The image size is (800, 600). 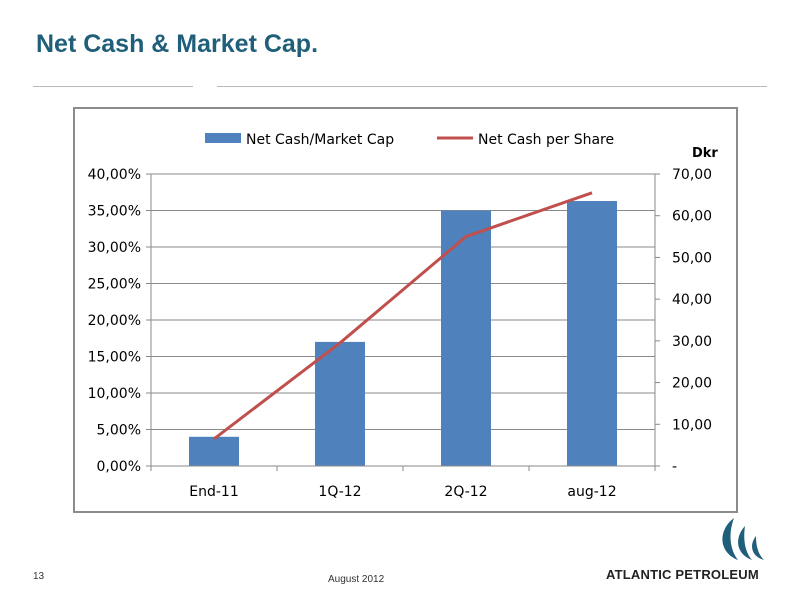 What do you see at coordinates (546, 140) in the screenshot?
I see `legend-line-label: Net Cash per Share` at bounding box center [546, 140].